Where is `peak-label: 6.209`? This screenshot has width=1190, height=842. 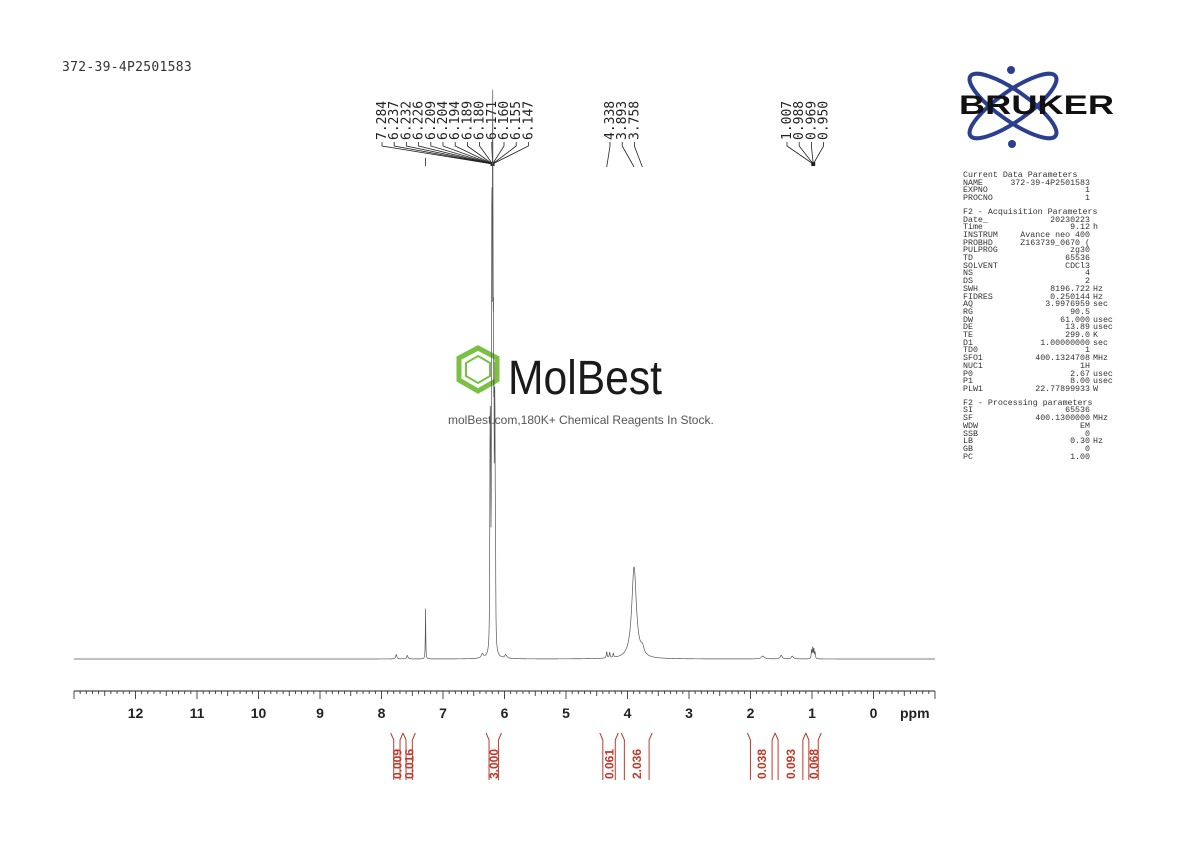
peak-label: 6.209 is located at coordinates (431, 120).